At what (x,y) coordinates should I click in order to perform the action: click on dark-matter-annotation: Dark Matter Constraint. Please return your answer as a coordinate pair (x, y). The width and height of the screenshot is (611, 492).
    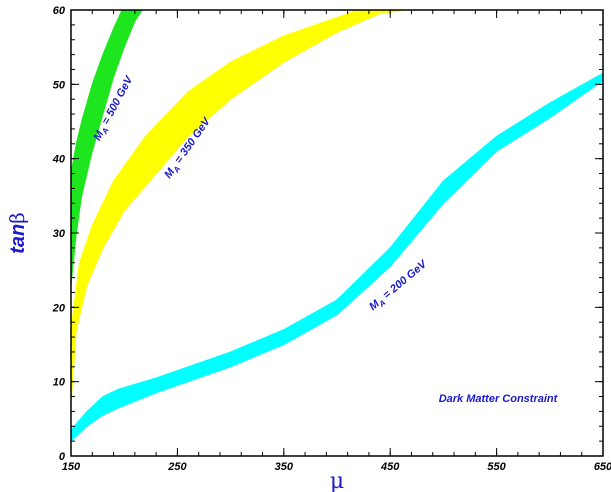
    Looking at the image, I should click on (499, 399).